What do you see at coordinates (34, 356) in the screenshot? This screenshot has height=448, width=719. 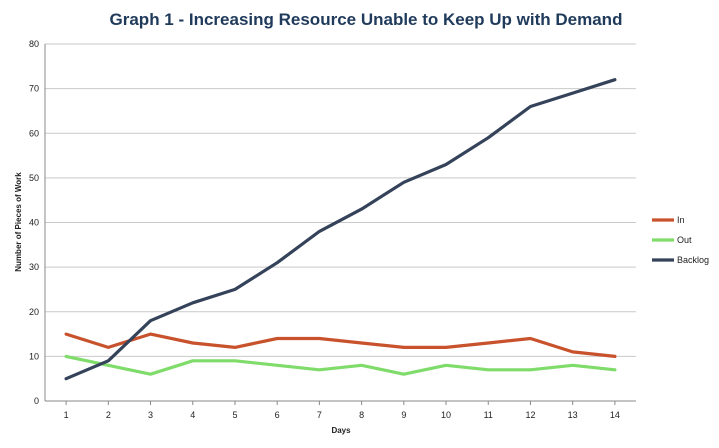 I see `y-tick-label: 10` at bounding box center [34, 356].